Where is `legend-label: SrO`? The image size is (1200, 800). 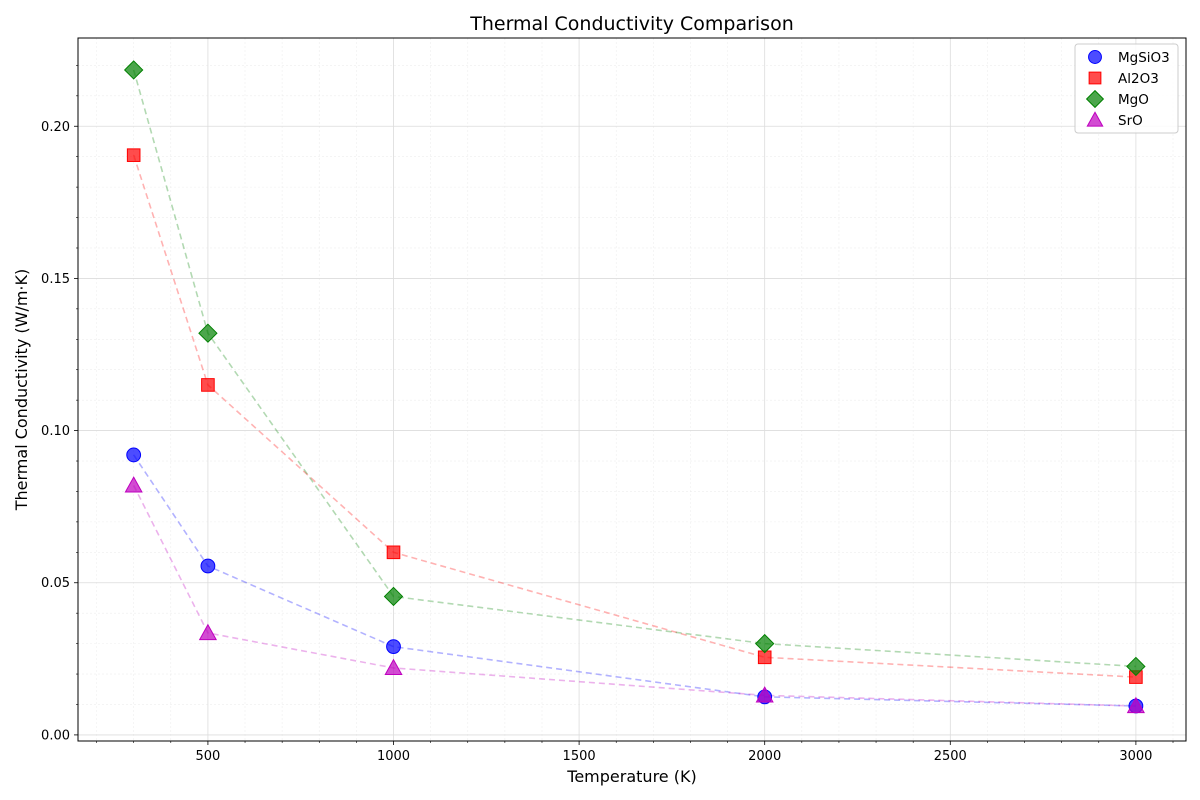 legend-label: SrO is located at coordinates (1130, 121).